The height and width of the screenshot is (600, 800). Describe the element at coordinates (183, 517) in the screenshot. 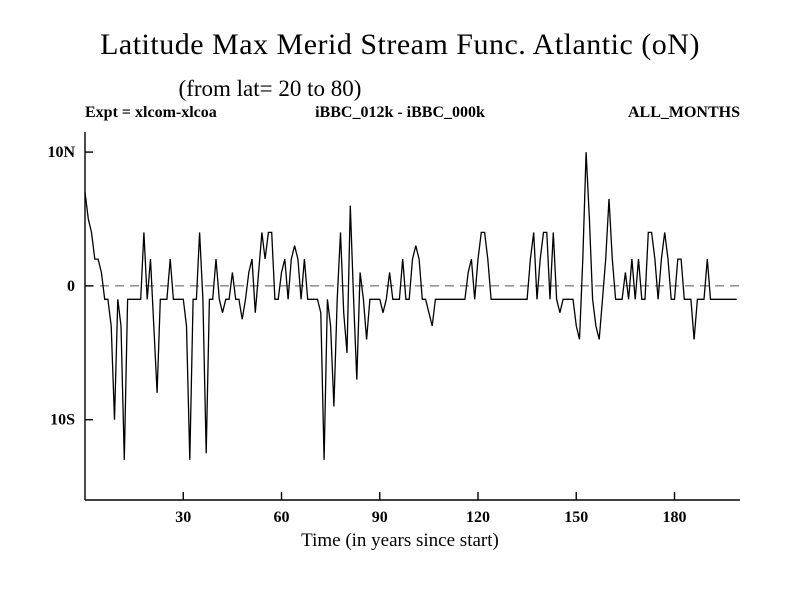

I see `x-tick-label: 30` at that location.